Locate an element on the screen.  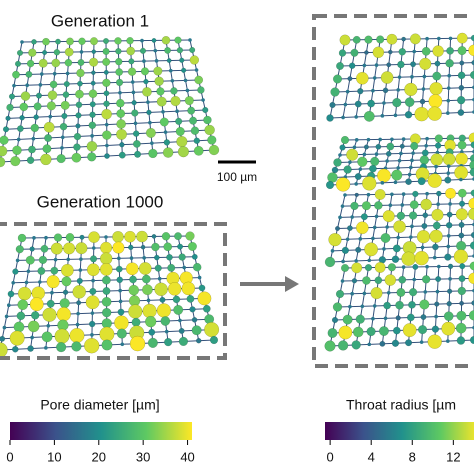
highlight-box is located at coordinates (113, 291).